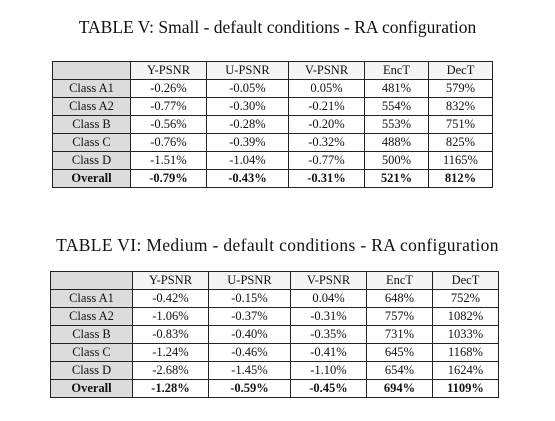 This screenshot has height=421, width=555. I want to click on table-cell: -1.51%, so click(168, 160).